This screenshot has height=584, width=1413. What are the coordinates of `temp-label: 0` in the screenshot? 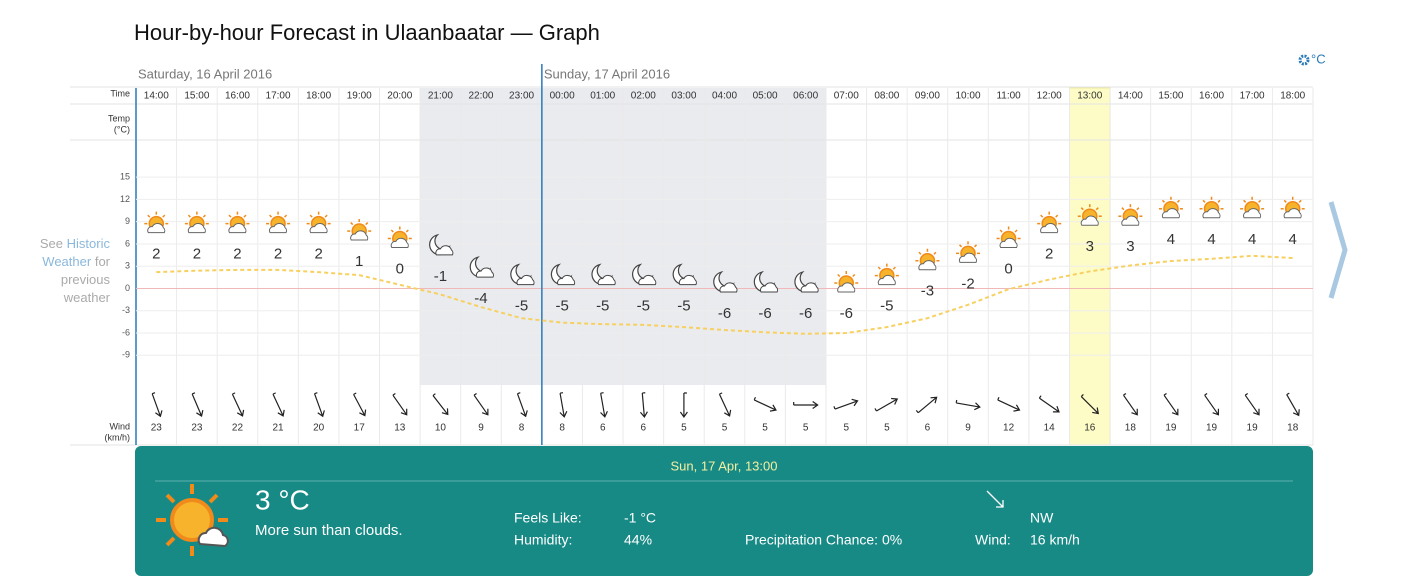 It's located at (1008, 268).